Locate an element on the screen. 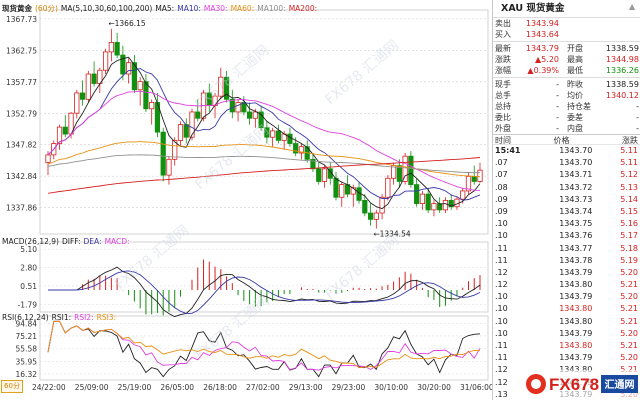  tick-time: .12 is located at coordinates (501, 382).